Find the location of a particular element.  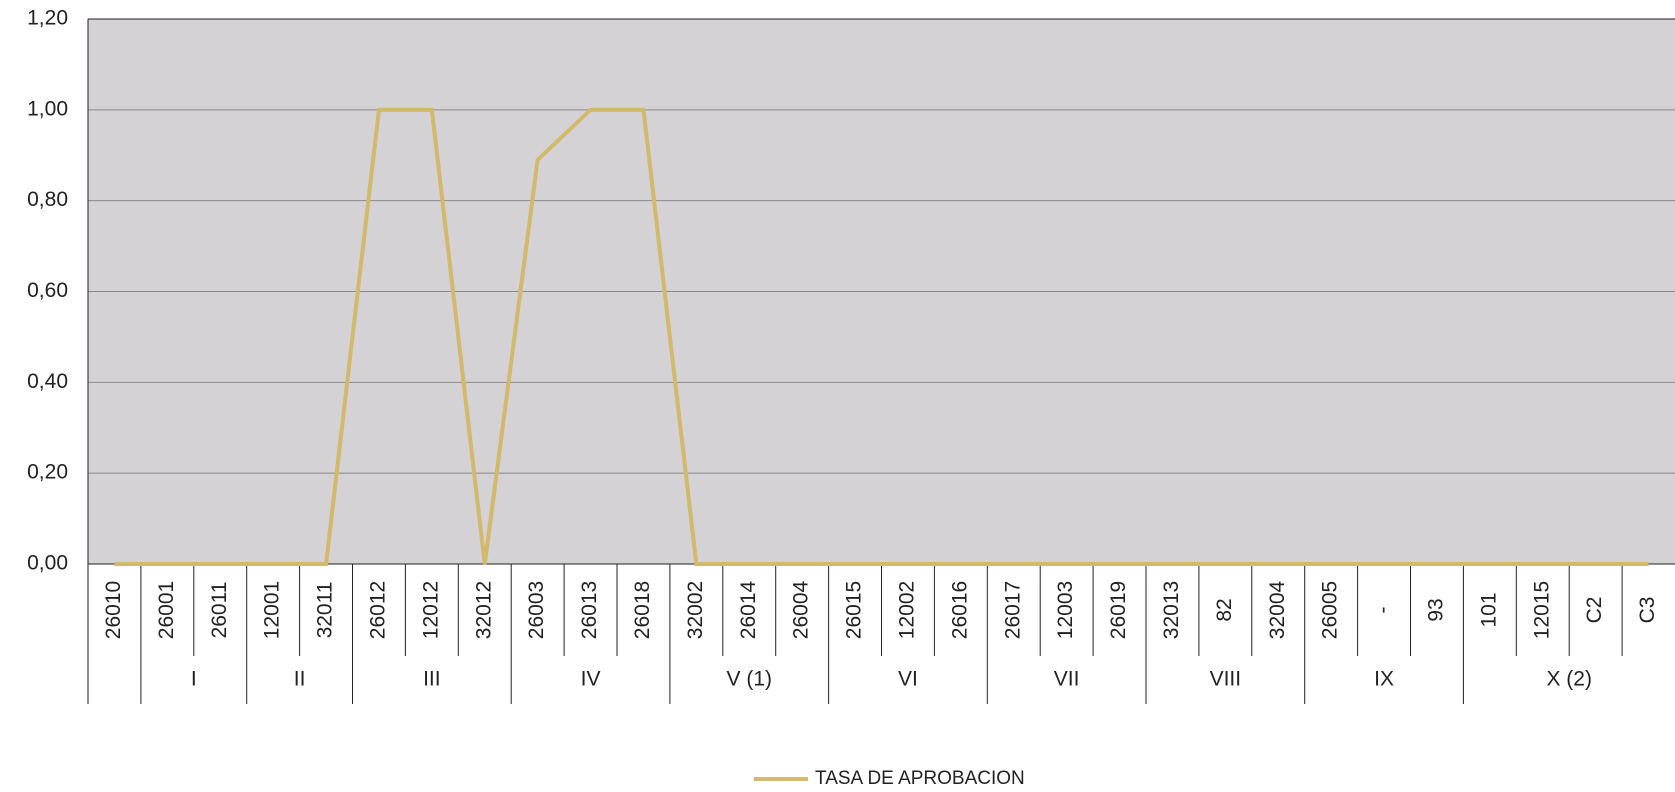

y-tick-label: 0,20 is located at coordinates (47, 472).